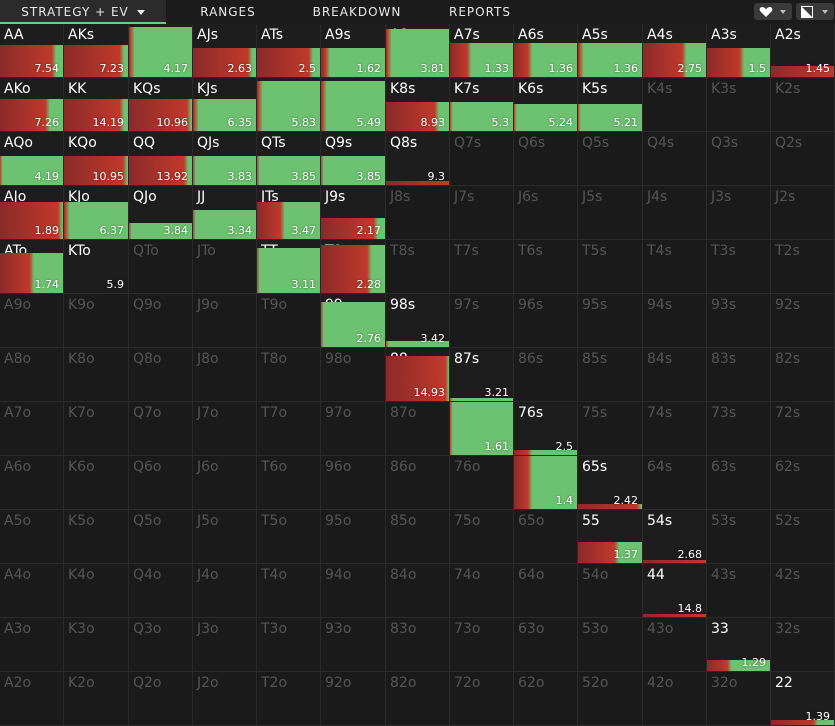  Describe the element at coordinates (225, 537) in the screenshot. I see `hand-cell: J5o` at that location.